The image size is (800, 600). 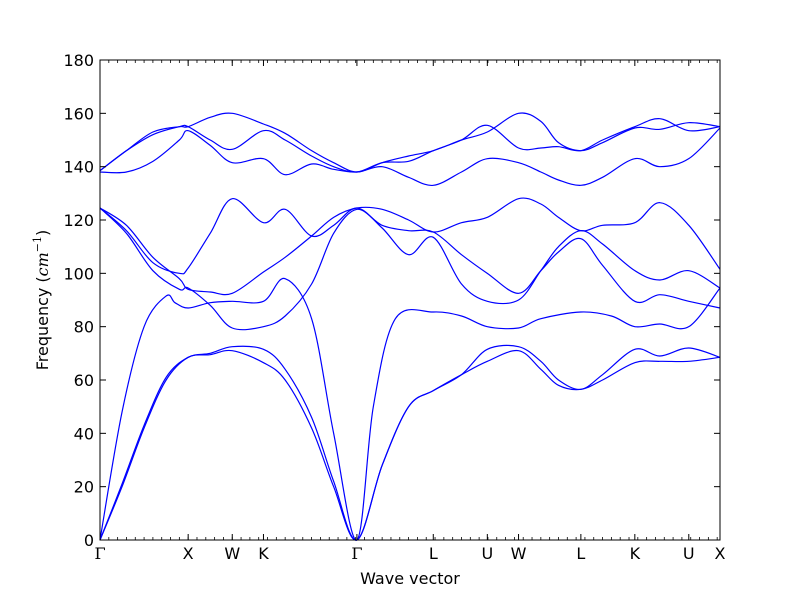 What do you see at coordinates (42, 329) in the screenshot?
I see `y-axis-label-text: Frequency` at bounding box center [42, 329].